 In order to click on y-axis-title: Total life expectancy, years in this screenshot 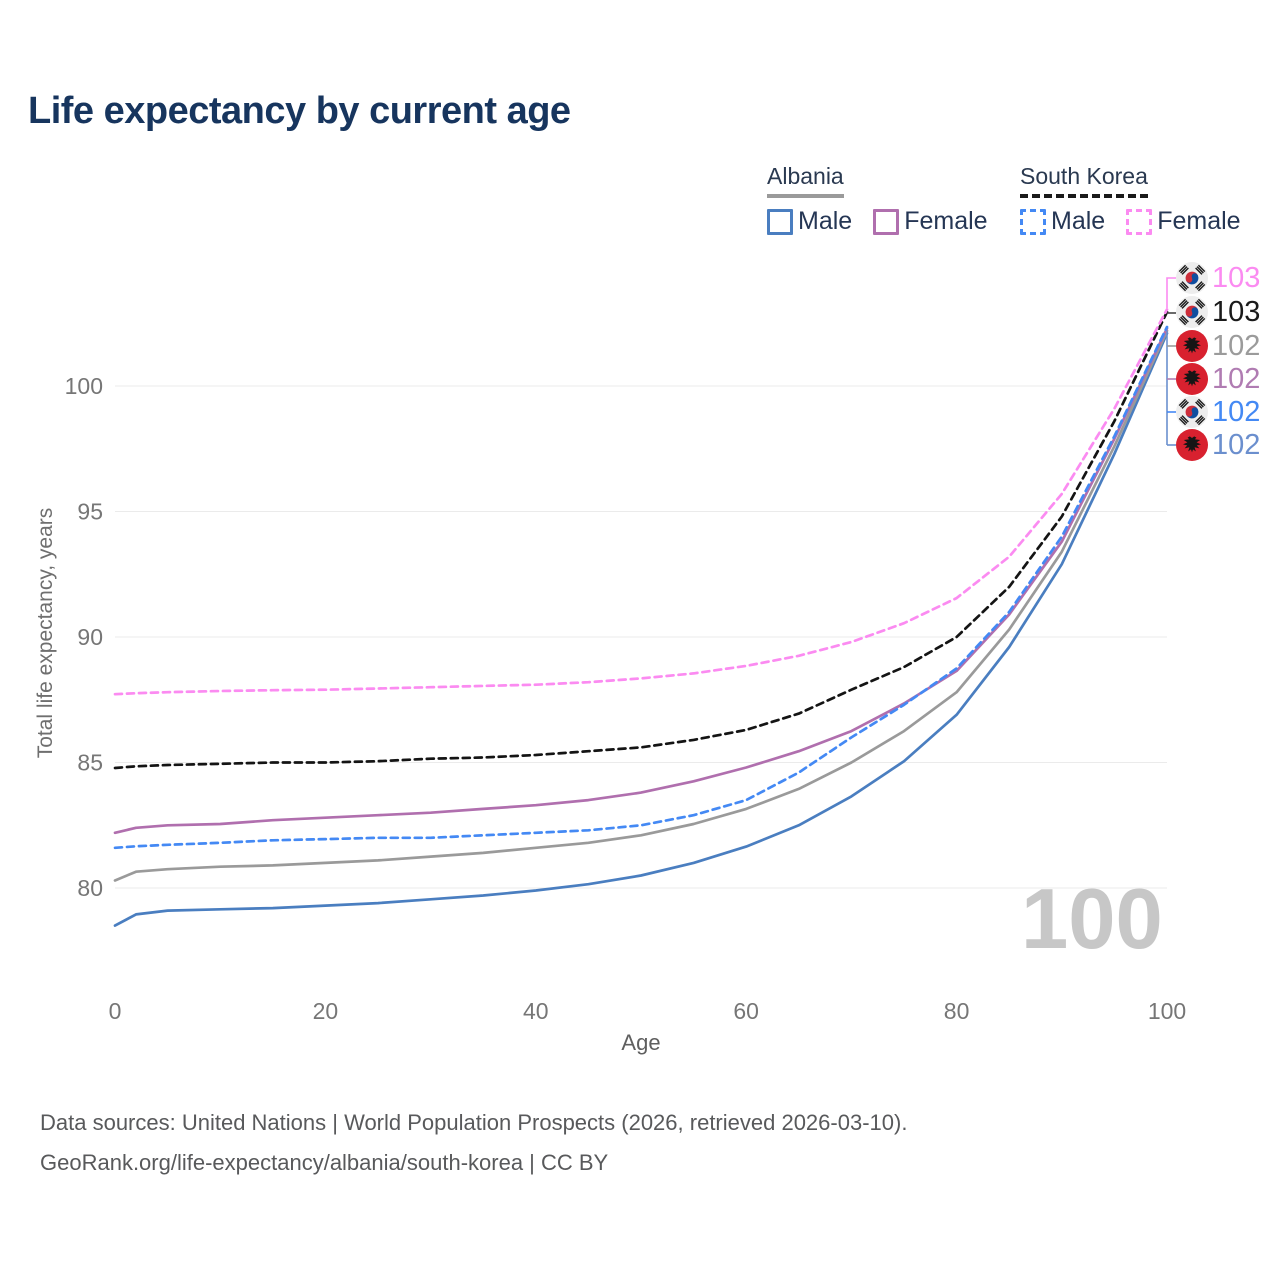, I will do `click(45, 633)`.